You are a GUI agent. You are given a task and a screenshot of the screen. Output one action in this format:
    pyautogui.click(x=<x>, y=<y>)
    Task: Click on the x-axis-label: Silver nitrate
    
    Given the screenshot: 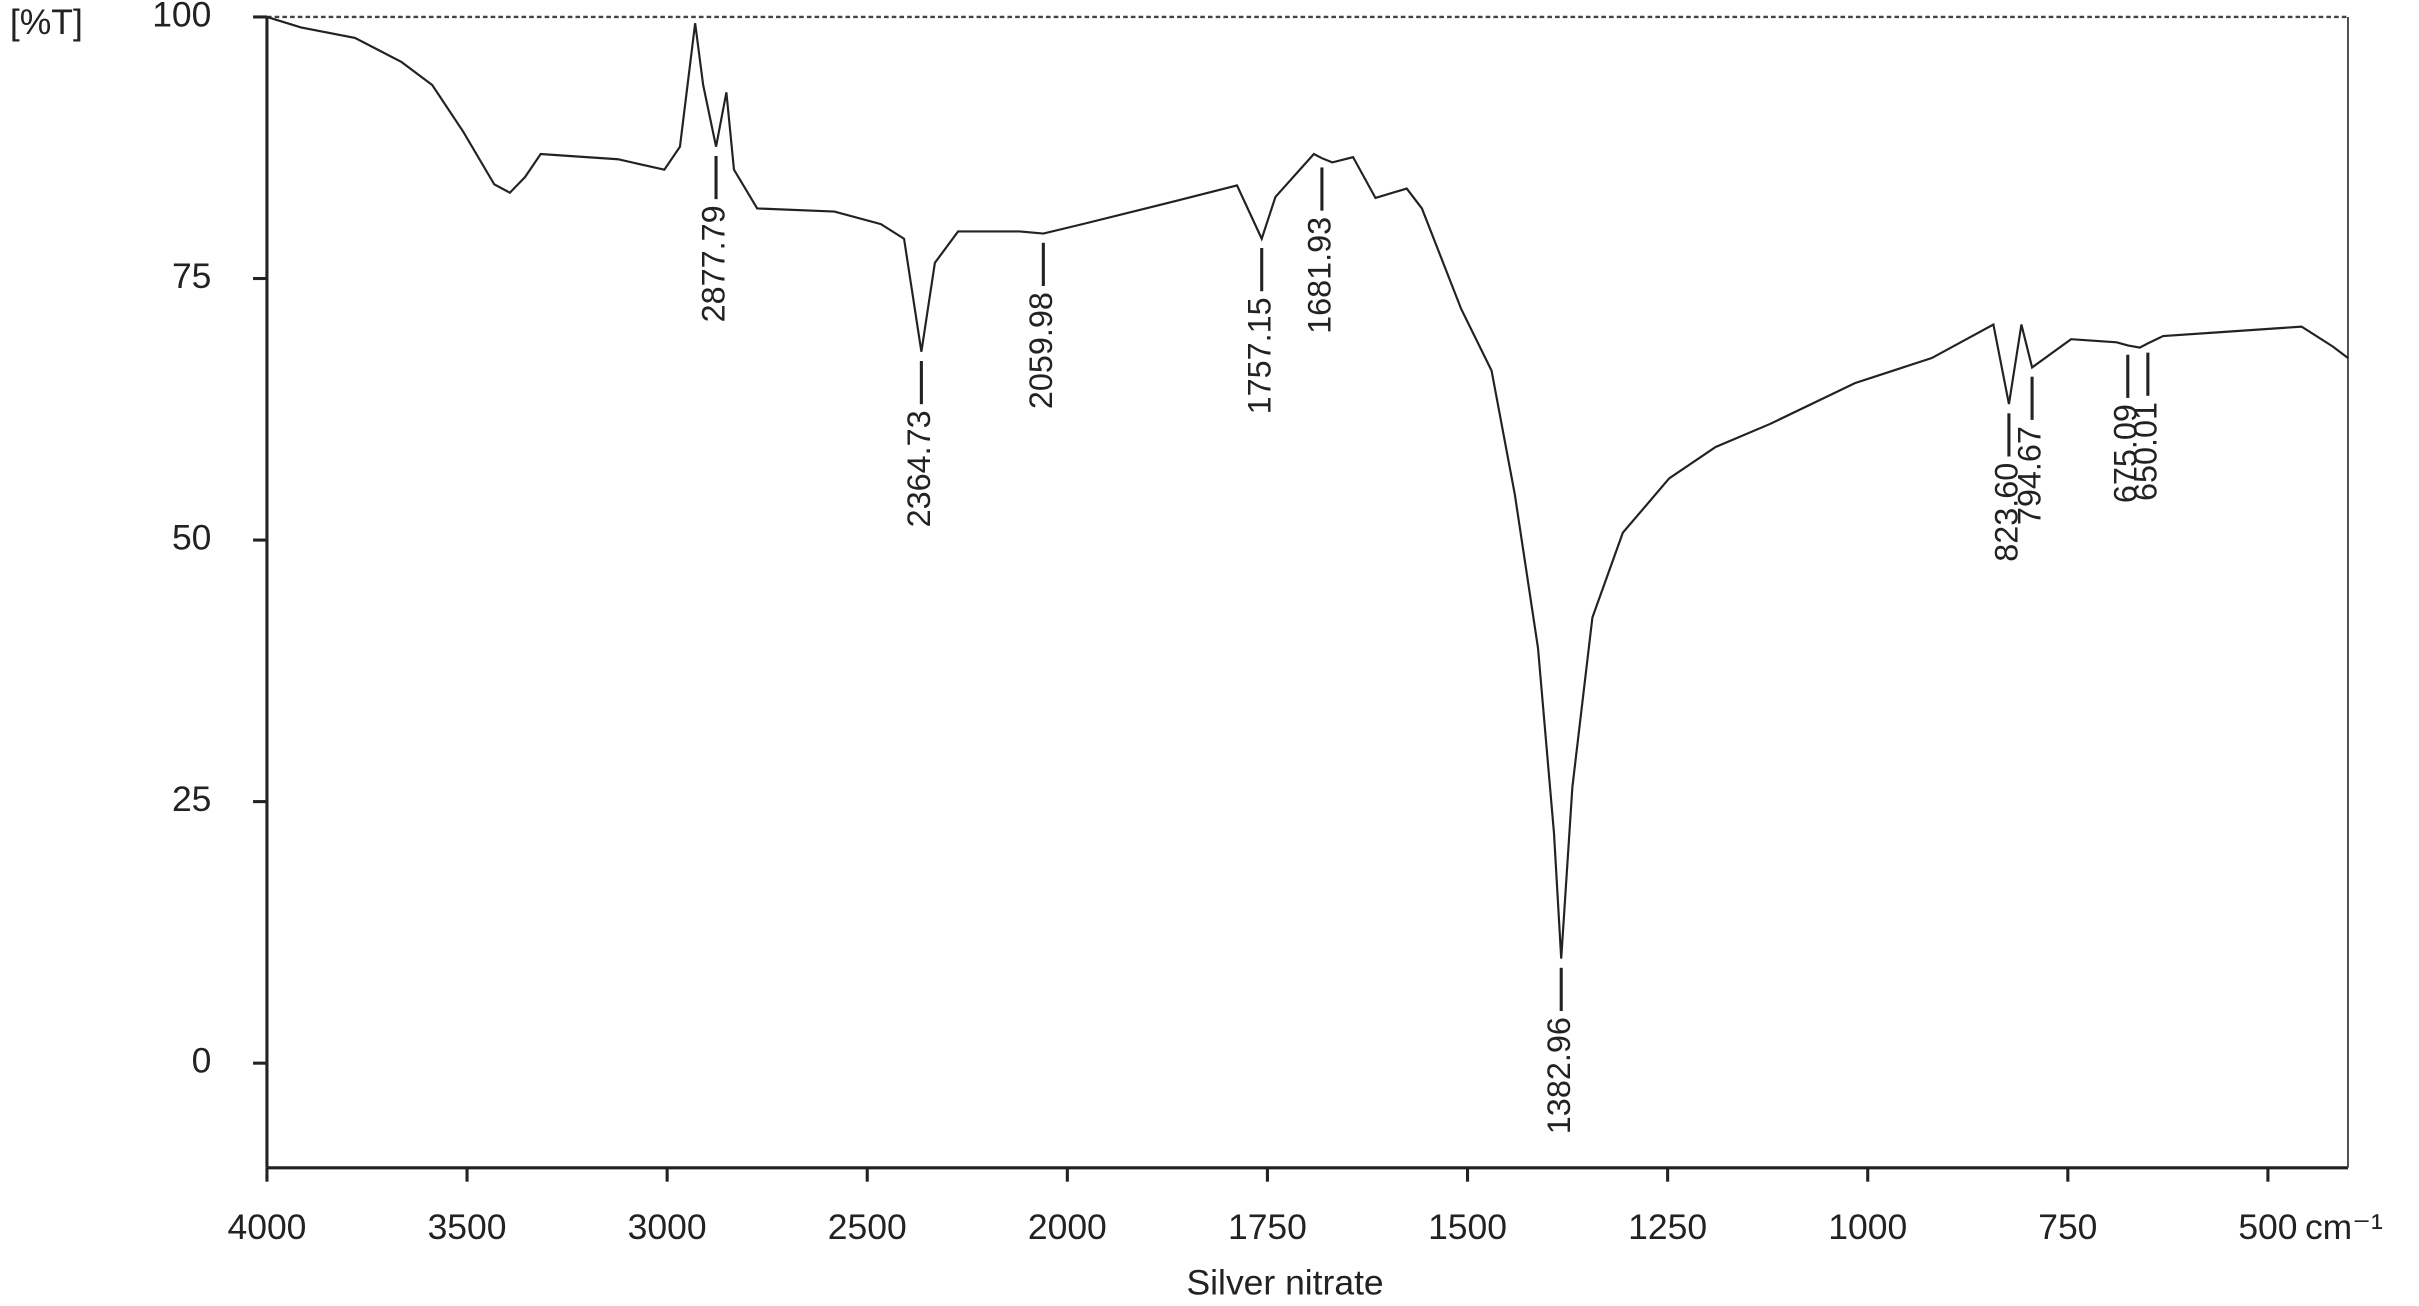 What is the action you would take?
    pyautogui.click(x=1285, y=1282)
    